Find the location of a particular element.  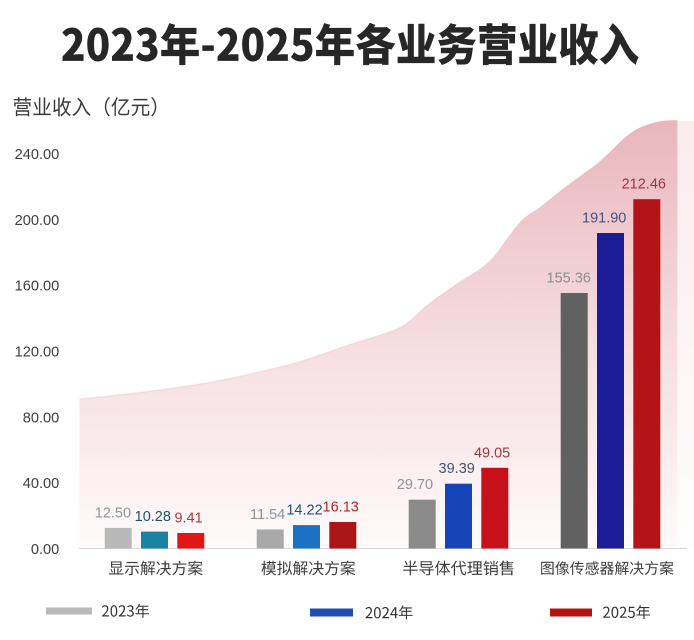

svg-text: 10.28 is located at coordinates (153, 517).